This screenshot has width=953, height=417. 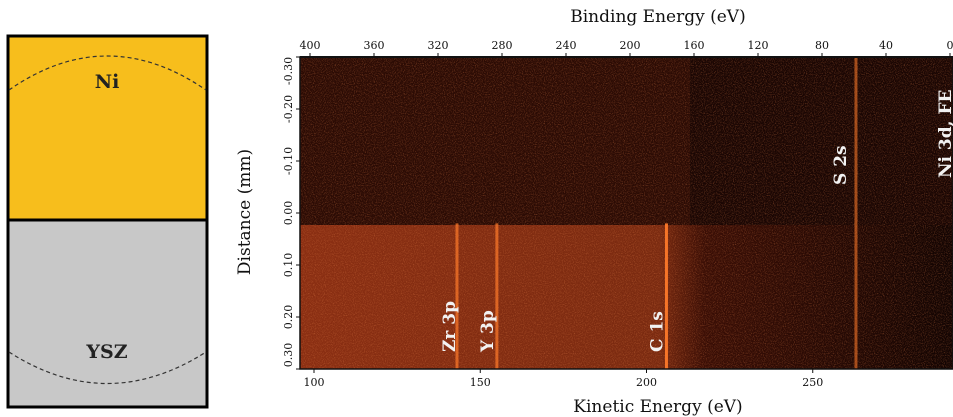 I want to click on left-tick-label: -0.20, so click(x=288, y=109).